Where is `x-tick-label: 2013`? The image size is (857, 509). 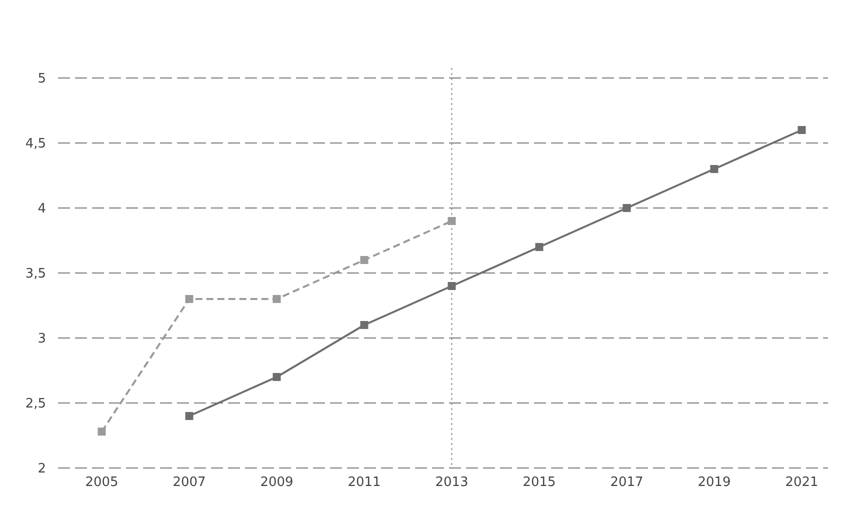 x-tick-label: 2013 is located at coordinates (451, 482).